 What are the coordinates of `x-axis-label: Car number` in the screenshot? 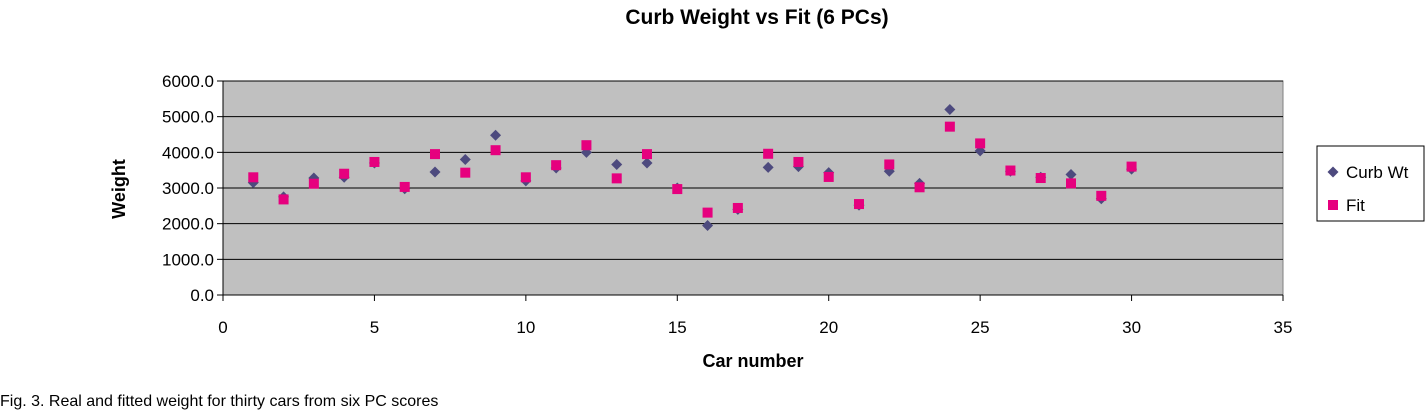 It's located at (752, 361).